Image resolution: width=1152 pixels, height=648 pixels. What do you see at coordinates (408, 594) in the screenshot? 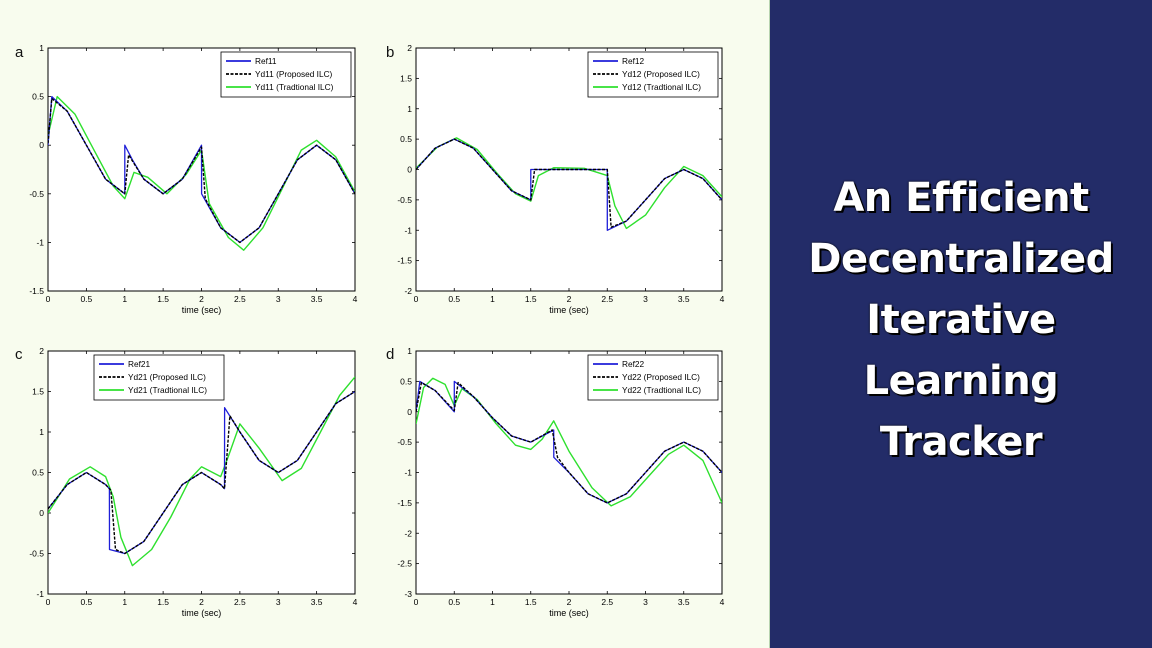
I see `y-tick-label: -3` at bounding box center [408, 594].